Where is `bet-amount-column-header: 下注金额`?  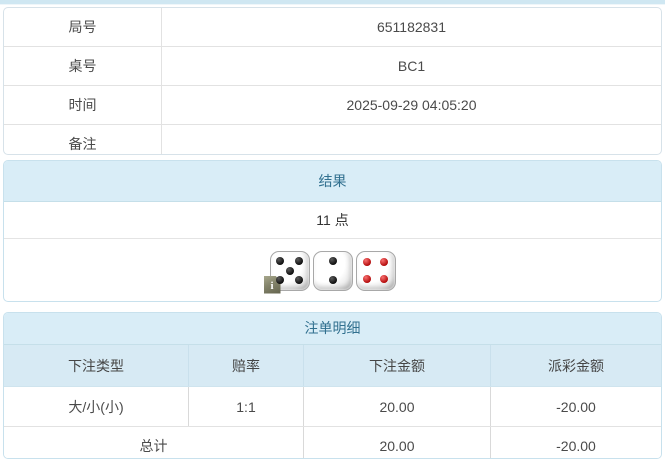
bet-amount-column-header: 下注金额 is located at coordinates (397, 366).